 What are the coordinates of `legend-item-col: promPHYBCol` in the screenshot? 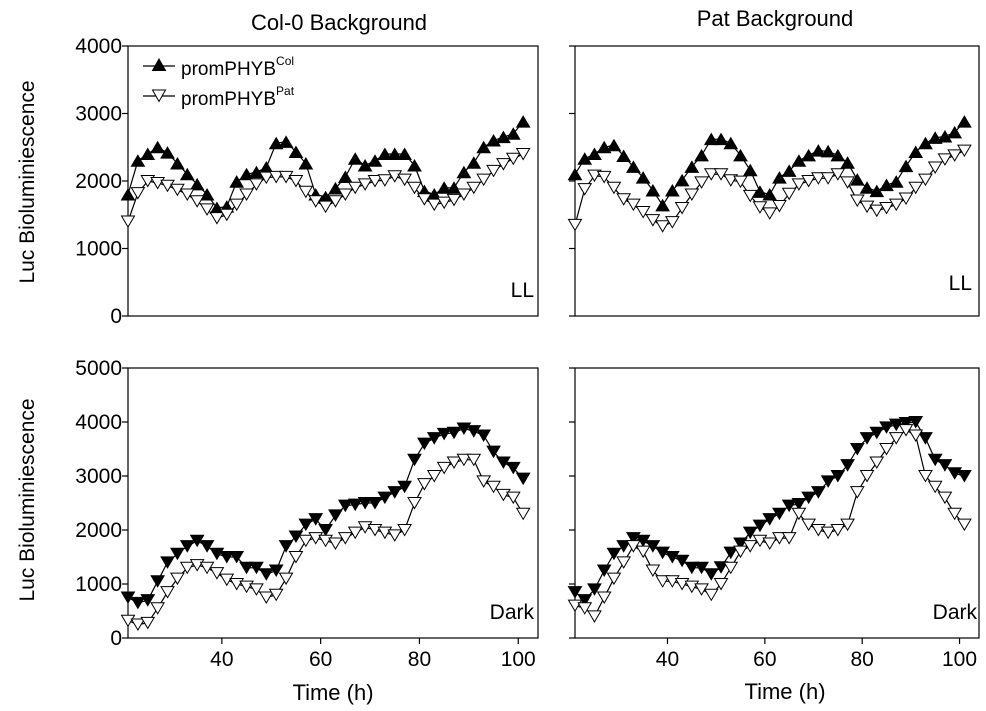 It's located at (218, 67).